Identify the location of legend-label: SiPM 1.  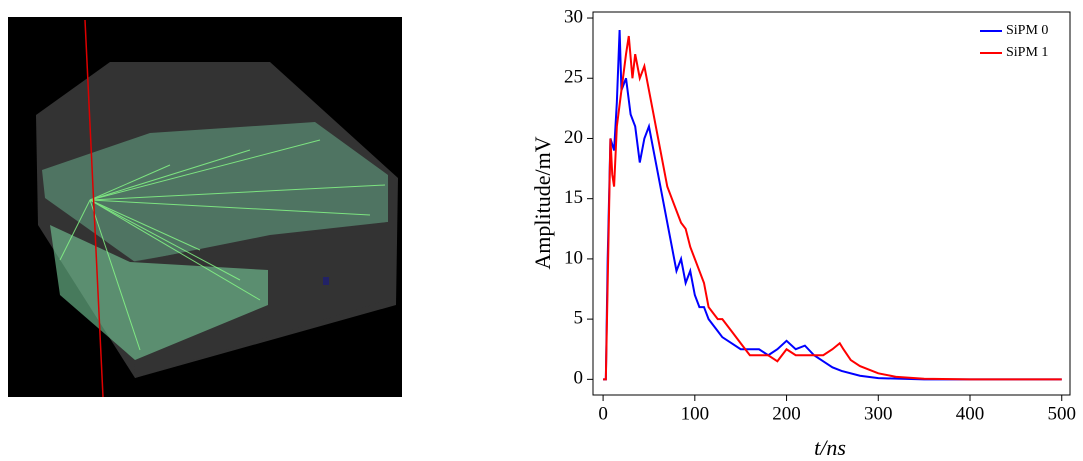
(1027, 52).